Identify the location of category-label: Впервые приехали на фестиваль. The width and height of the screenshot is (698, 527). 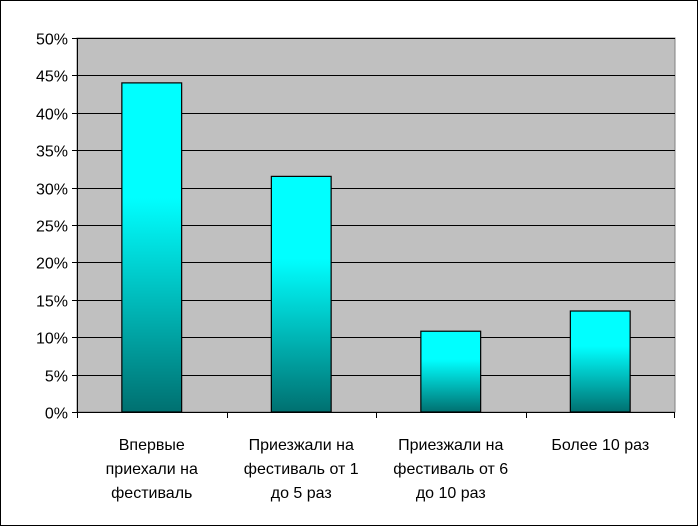
(152, 469).